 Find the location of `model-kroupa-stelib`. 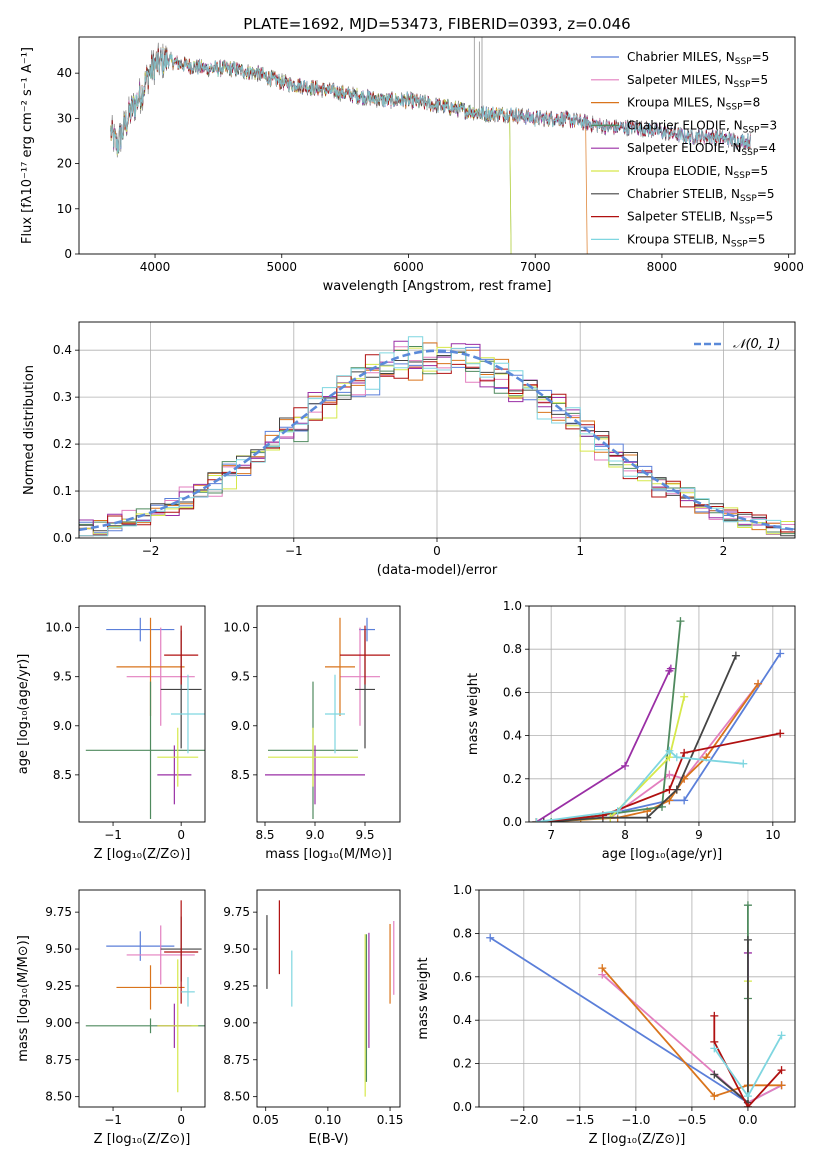

model-kroupa-stelib is located at coordinates (430, 101).